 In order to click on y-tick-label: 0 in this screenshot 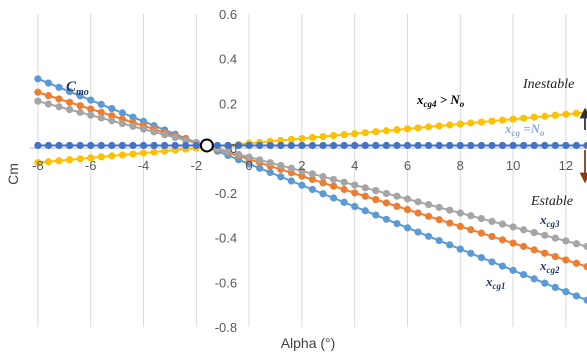, I will do `click(233, 148)`.